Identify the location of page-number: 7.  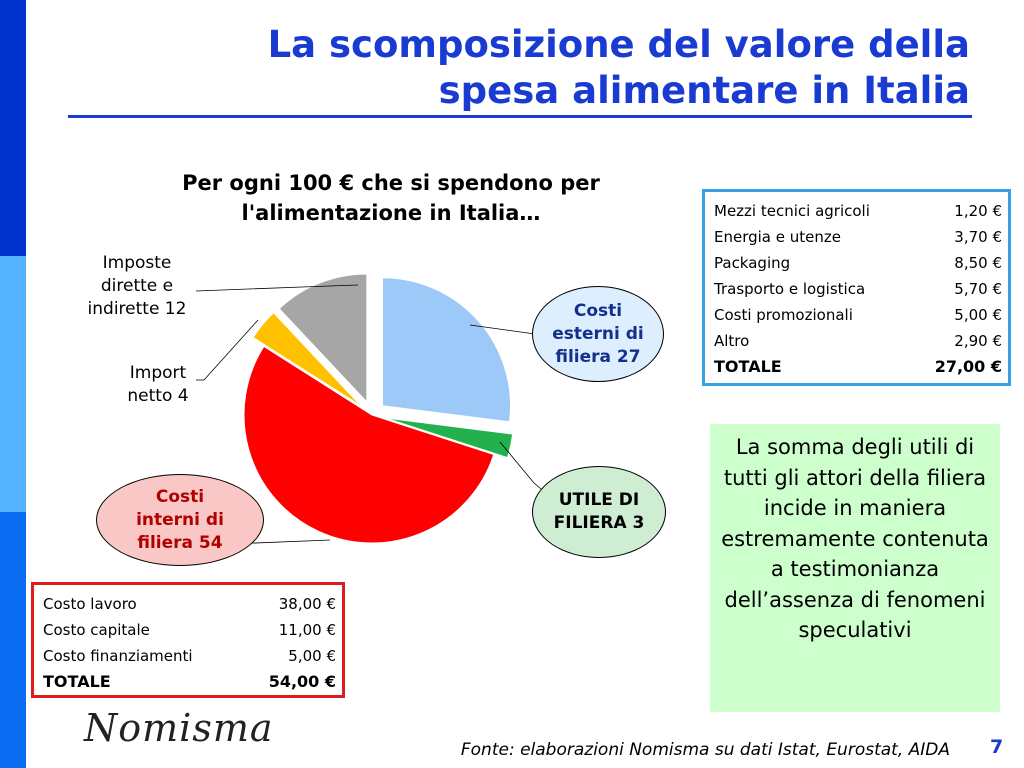
(997, 747).